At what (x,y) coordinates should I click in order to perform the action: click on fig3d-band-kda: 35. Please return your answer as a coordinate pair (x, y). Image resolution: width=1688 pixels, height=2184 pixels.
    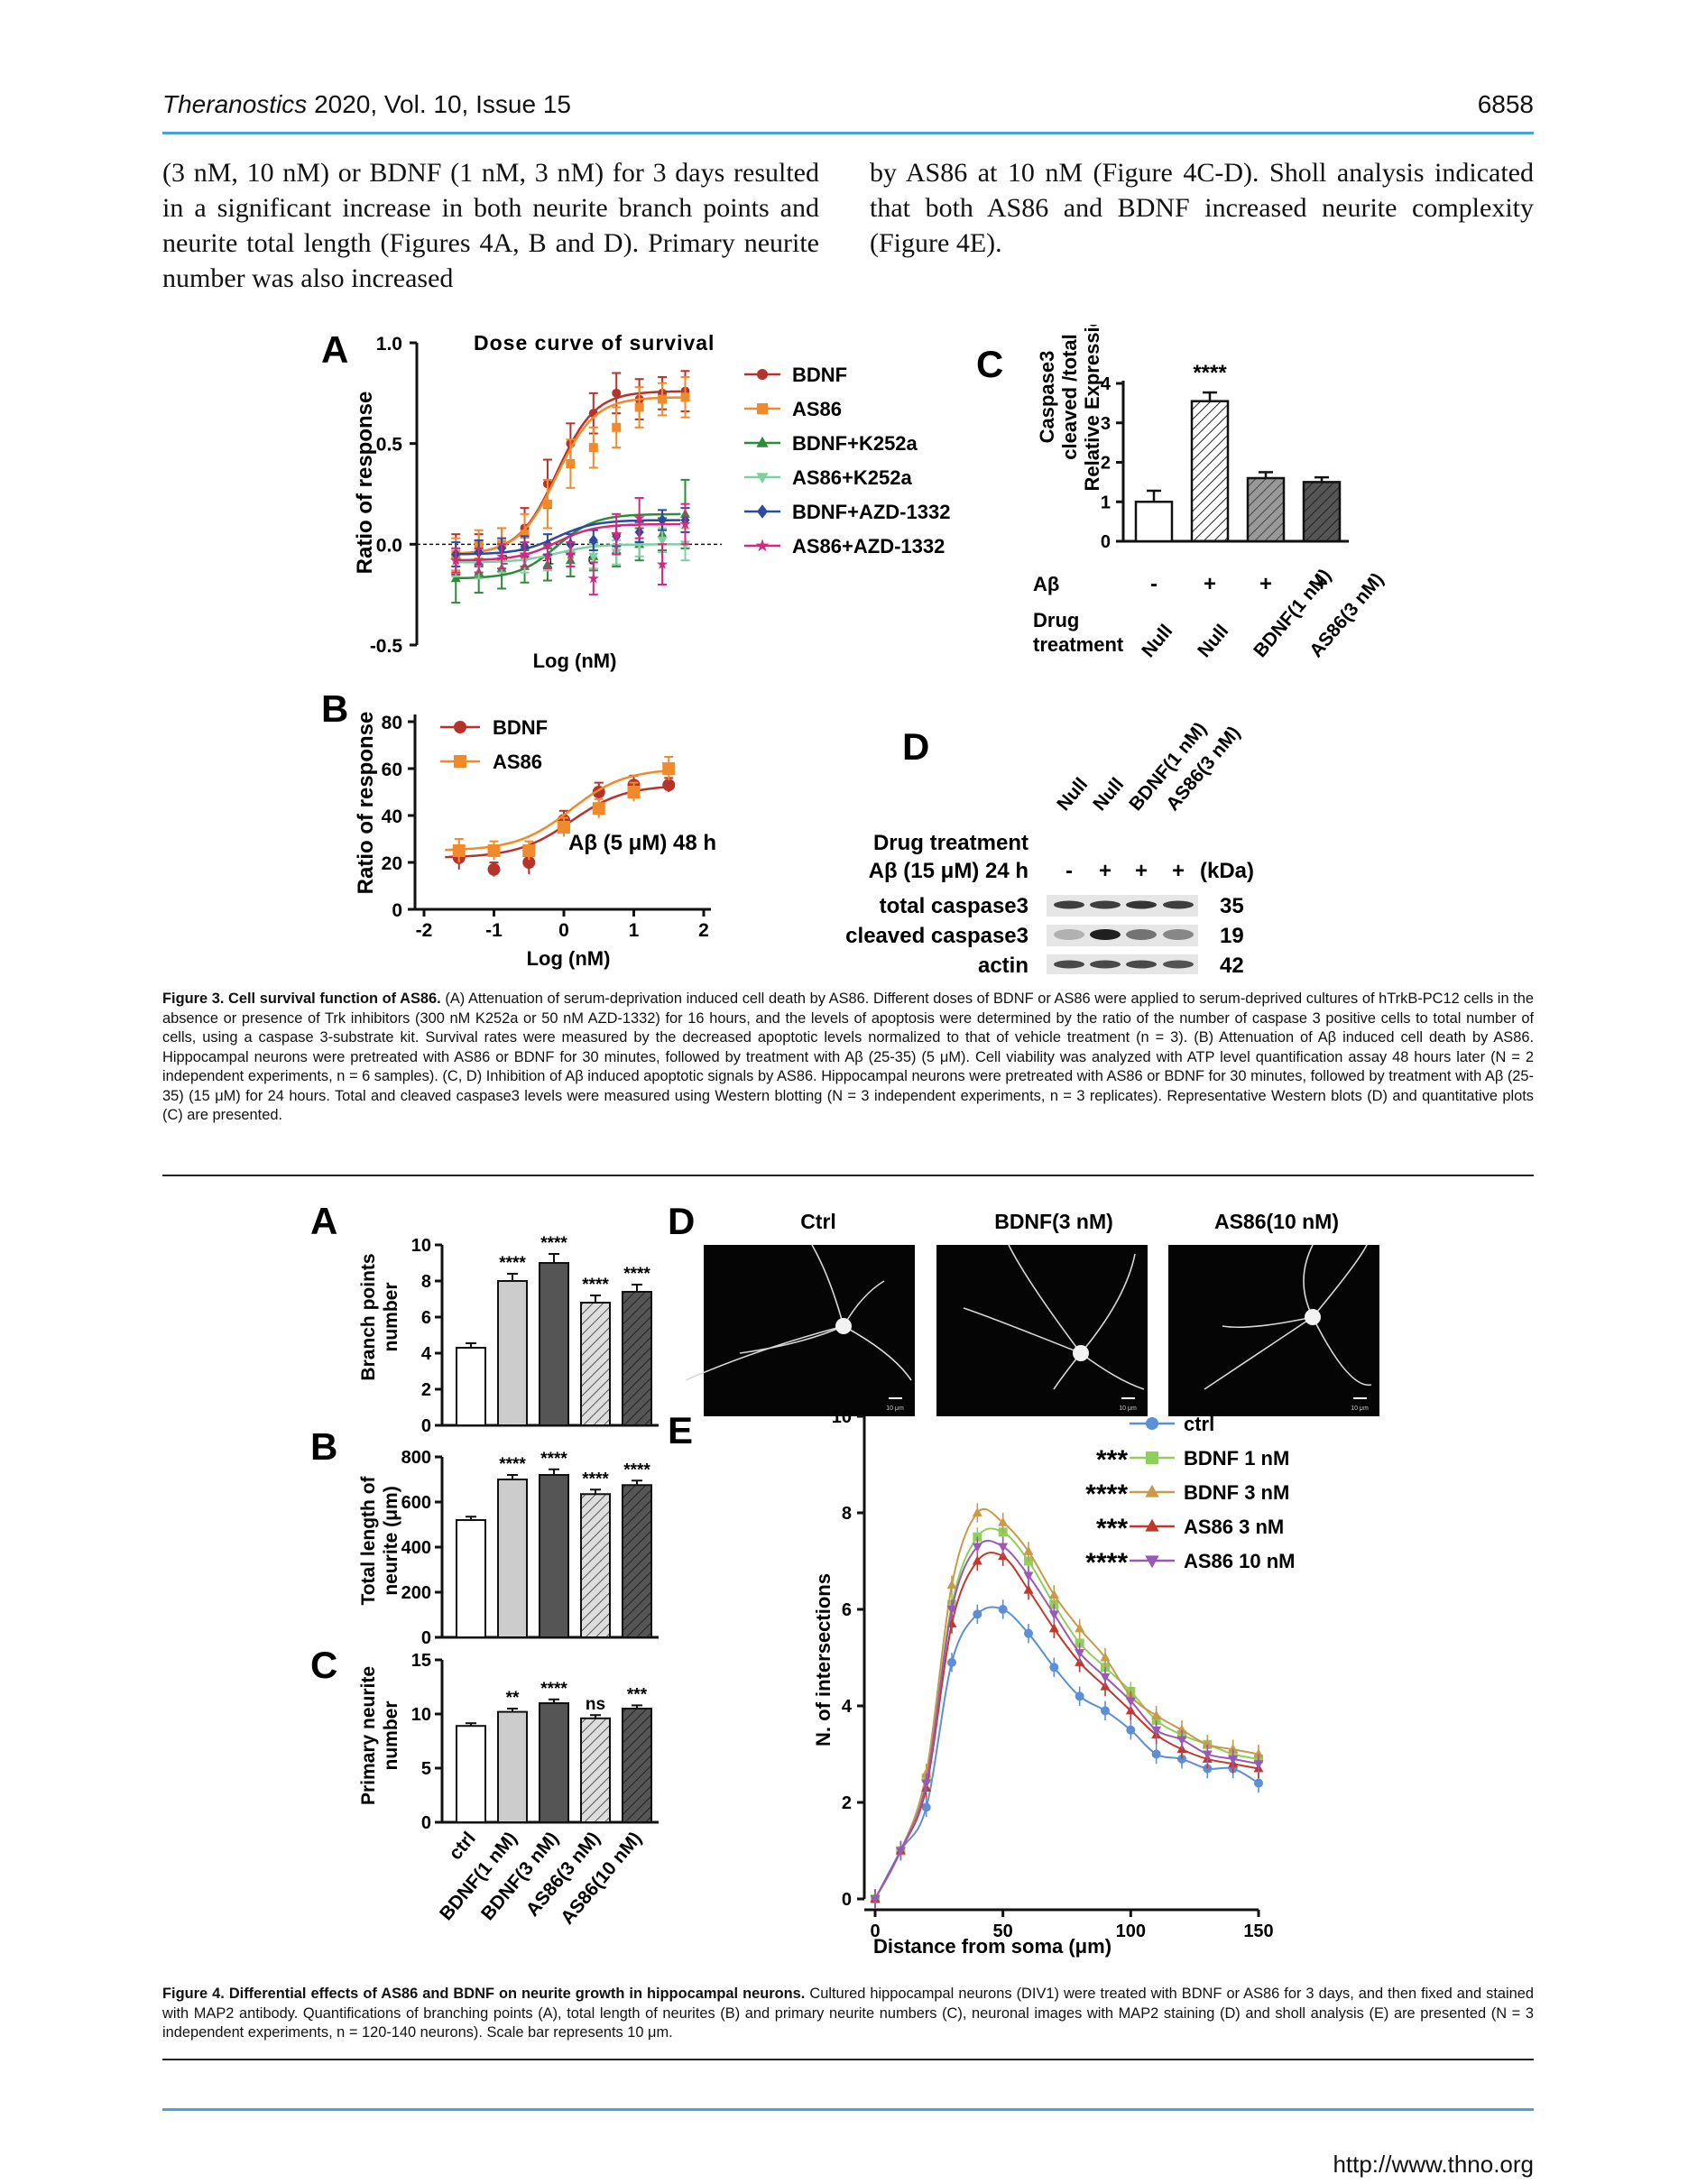
    Looking at the image, I should click on (1232, 906).